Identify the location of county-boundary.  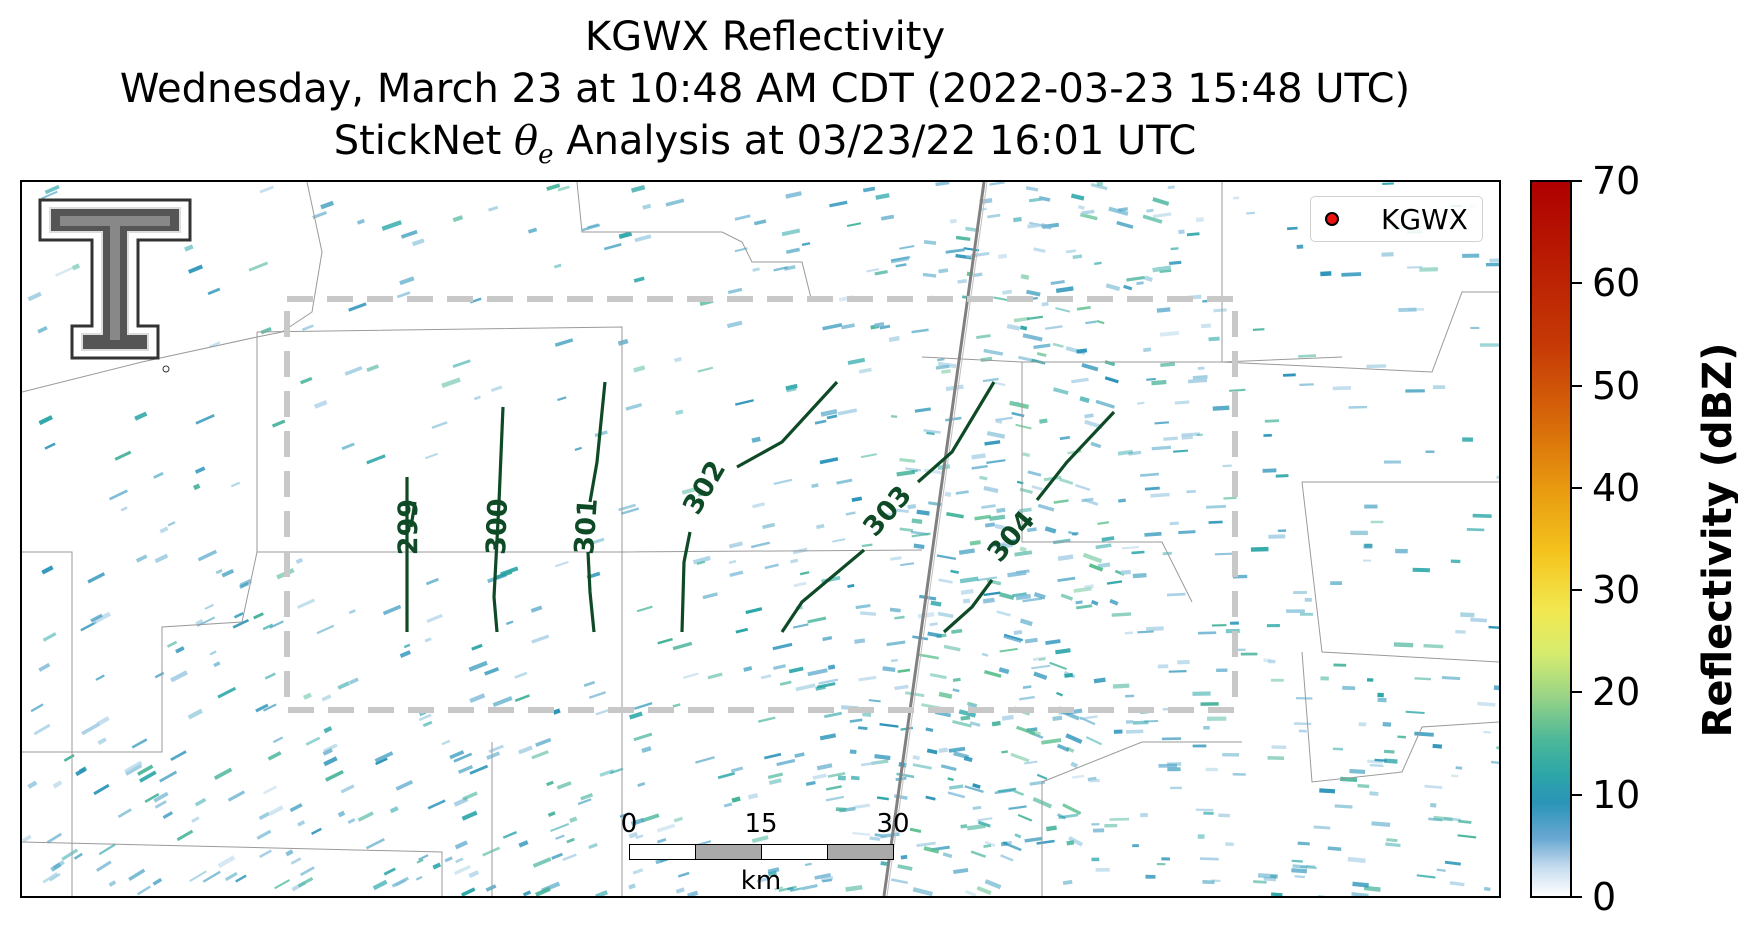
(1132, 359).